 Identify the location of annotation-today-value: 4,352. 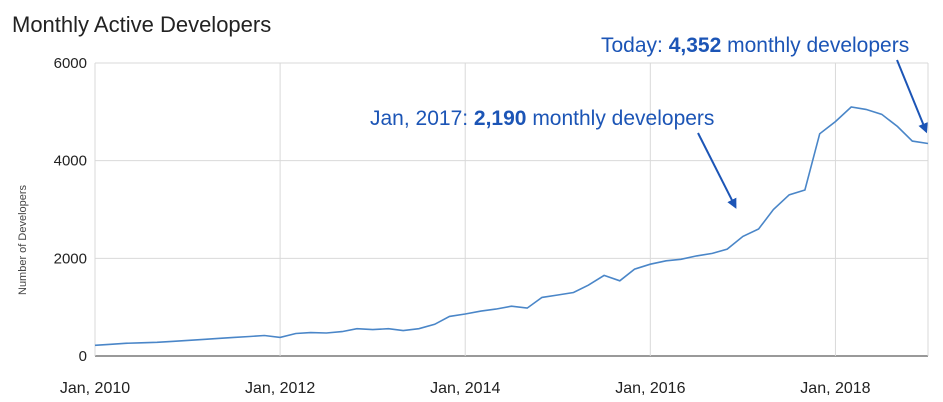
(695, 45).